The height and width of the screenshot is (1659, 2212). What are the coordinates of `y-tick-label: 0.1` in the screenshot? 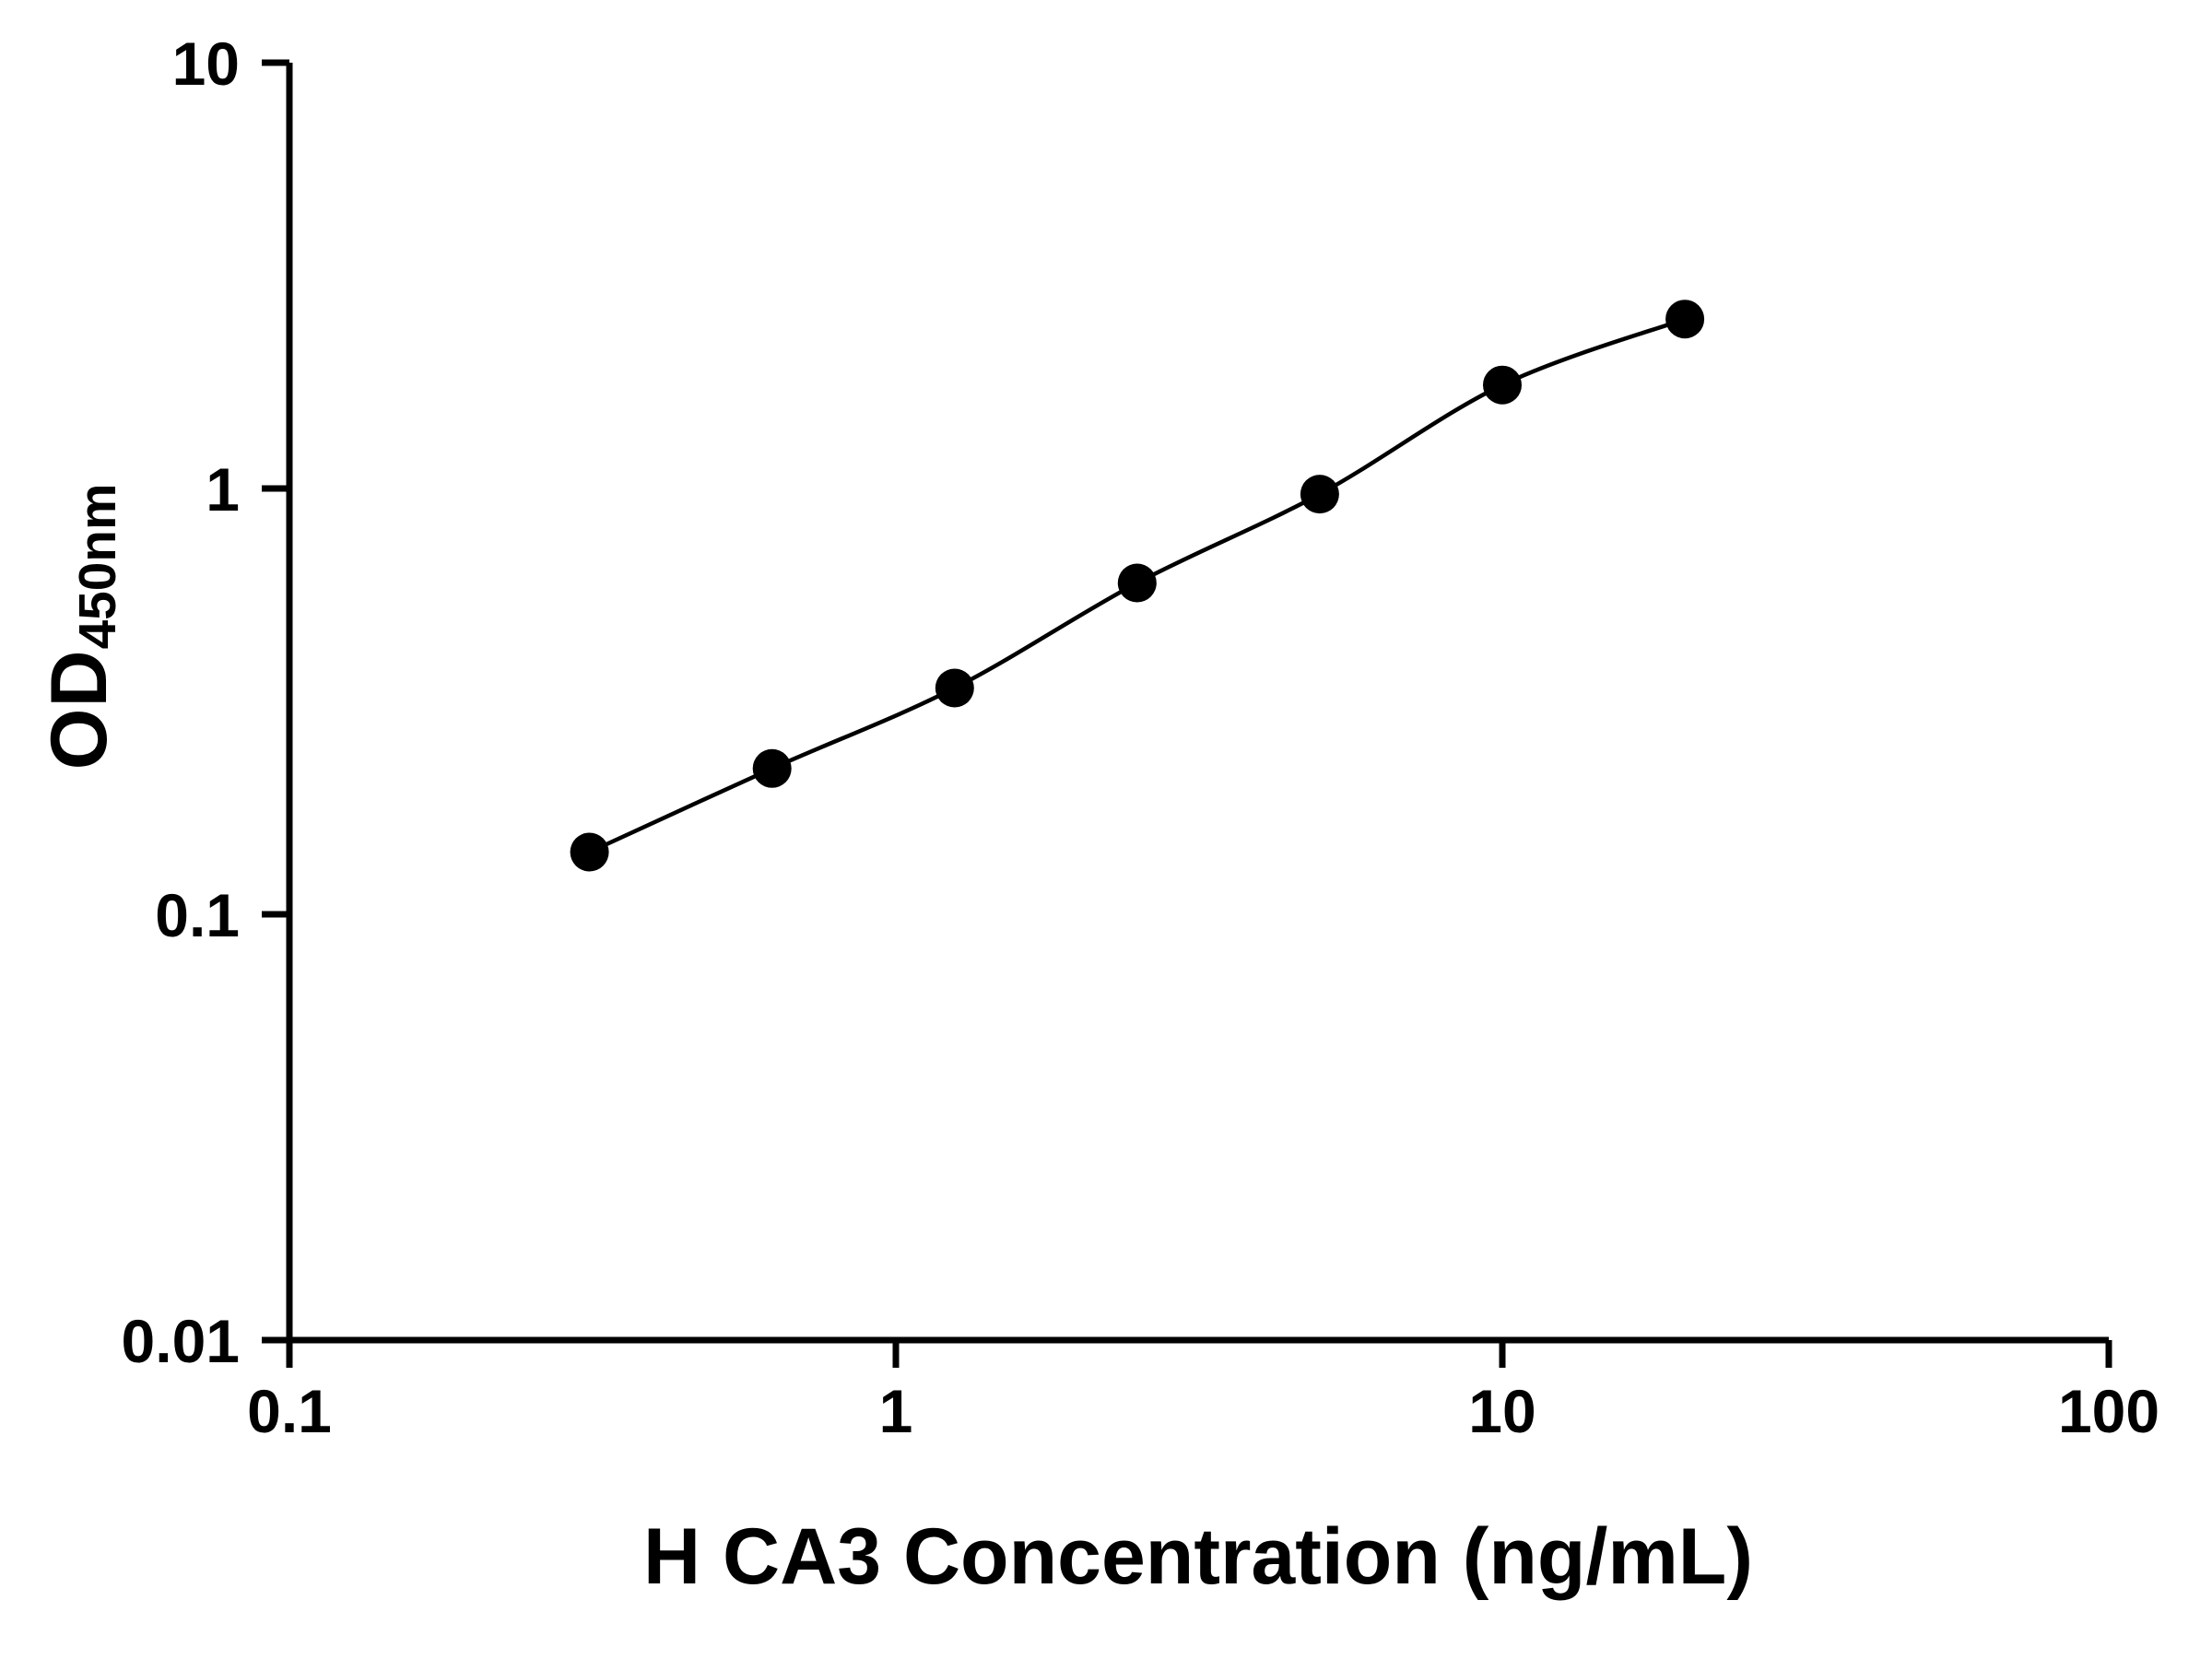 It's located at (197, 915).